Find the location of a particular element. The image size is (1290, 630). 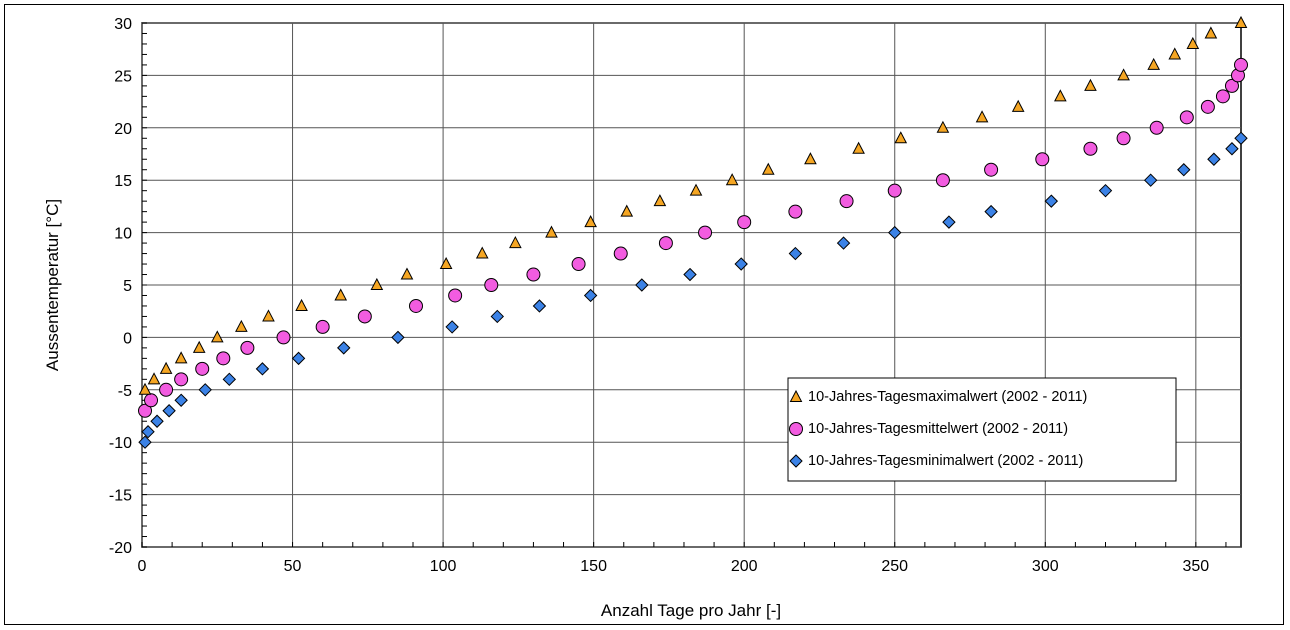

legend-box is located at coordinates (982, 429).